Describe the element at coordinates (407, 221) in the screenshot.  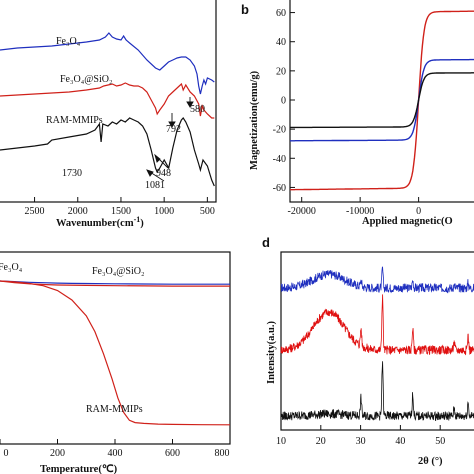
I see `x-axis-label-b: Applied magnetic(O` at that location.